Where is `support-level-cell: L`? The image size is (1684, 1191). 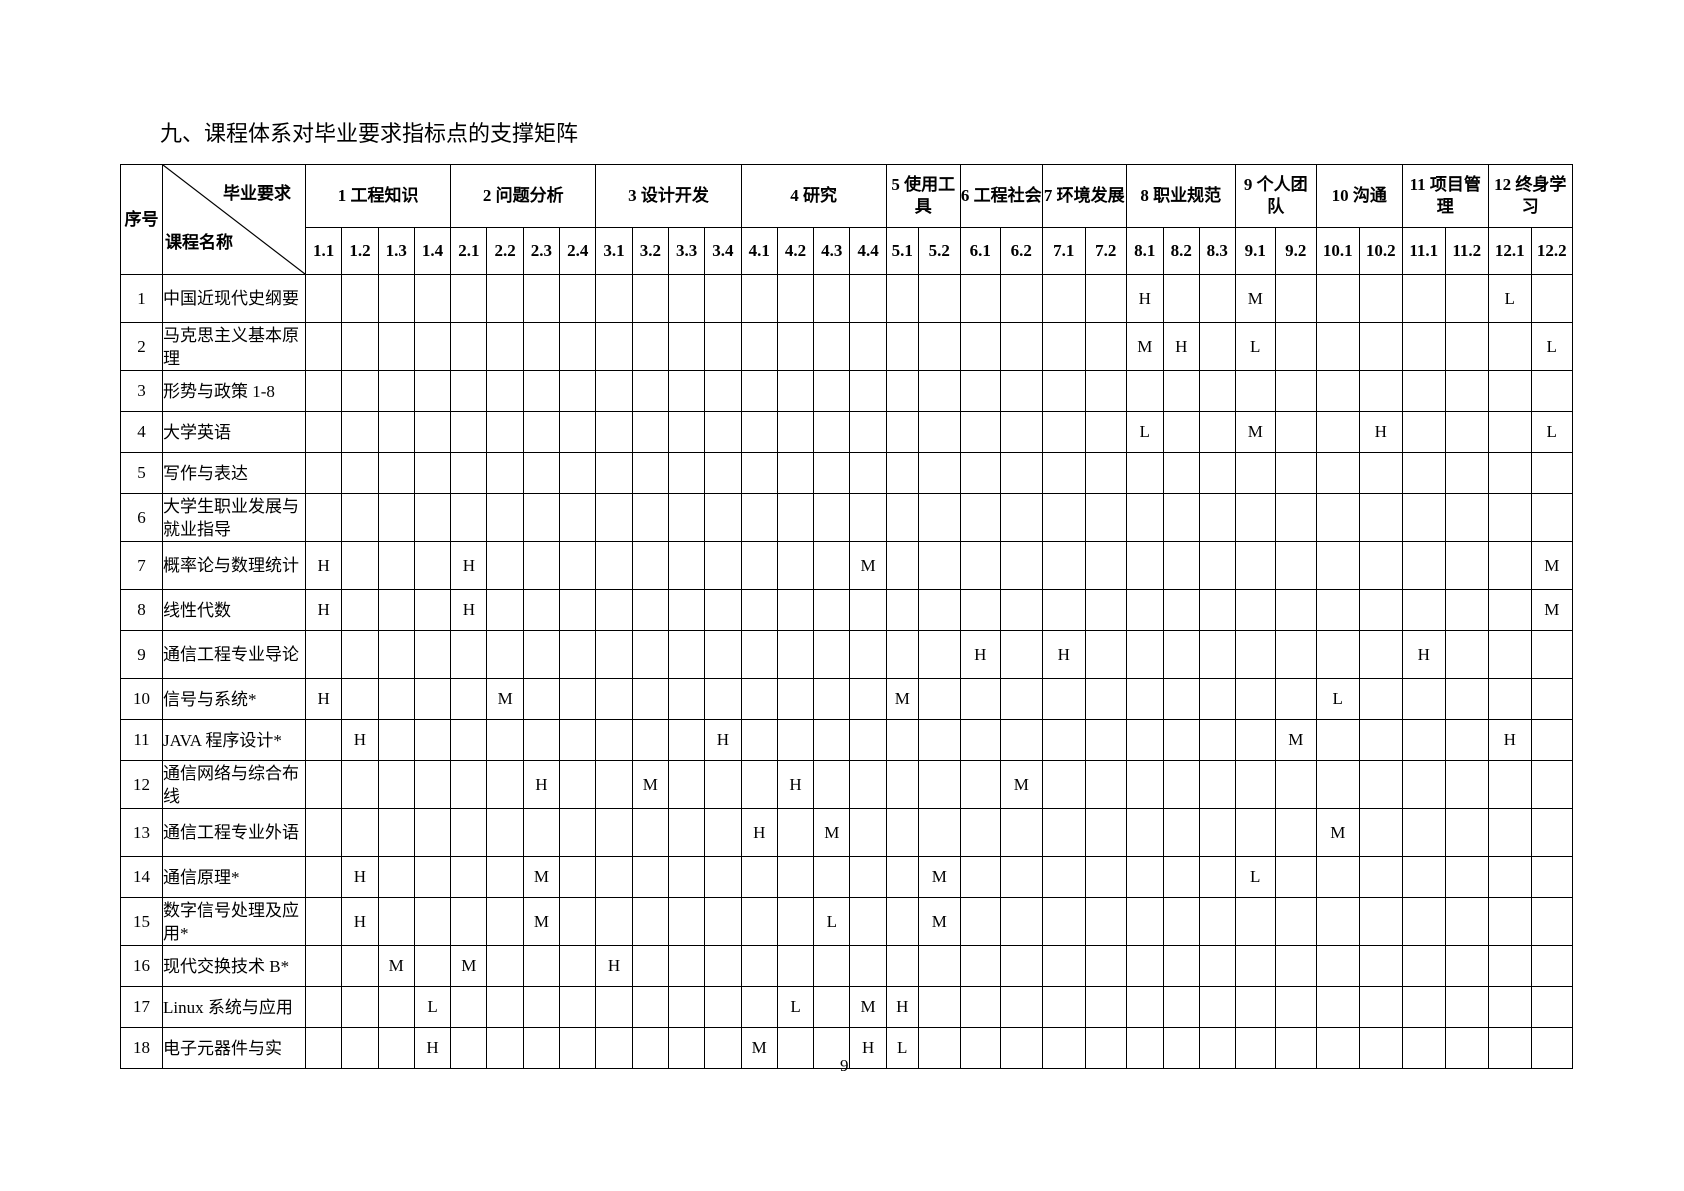
support-level-cell: L is located at coordinates (1255, 346).